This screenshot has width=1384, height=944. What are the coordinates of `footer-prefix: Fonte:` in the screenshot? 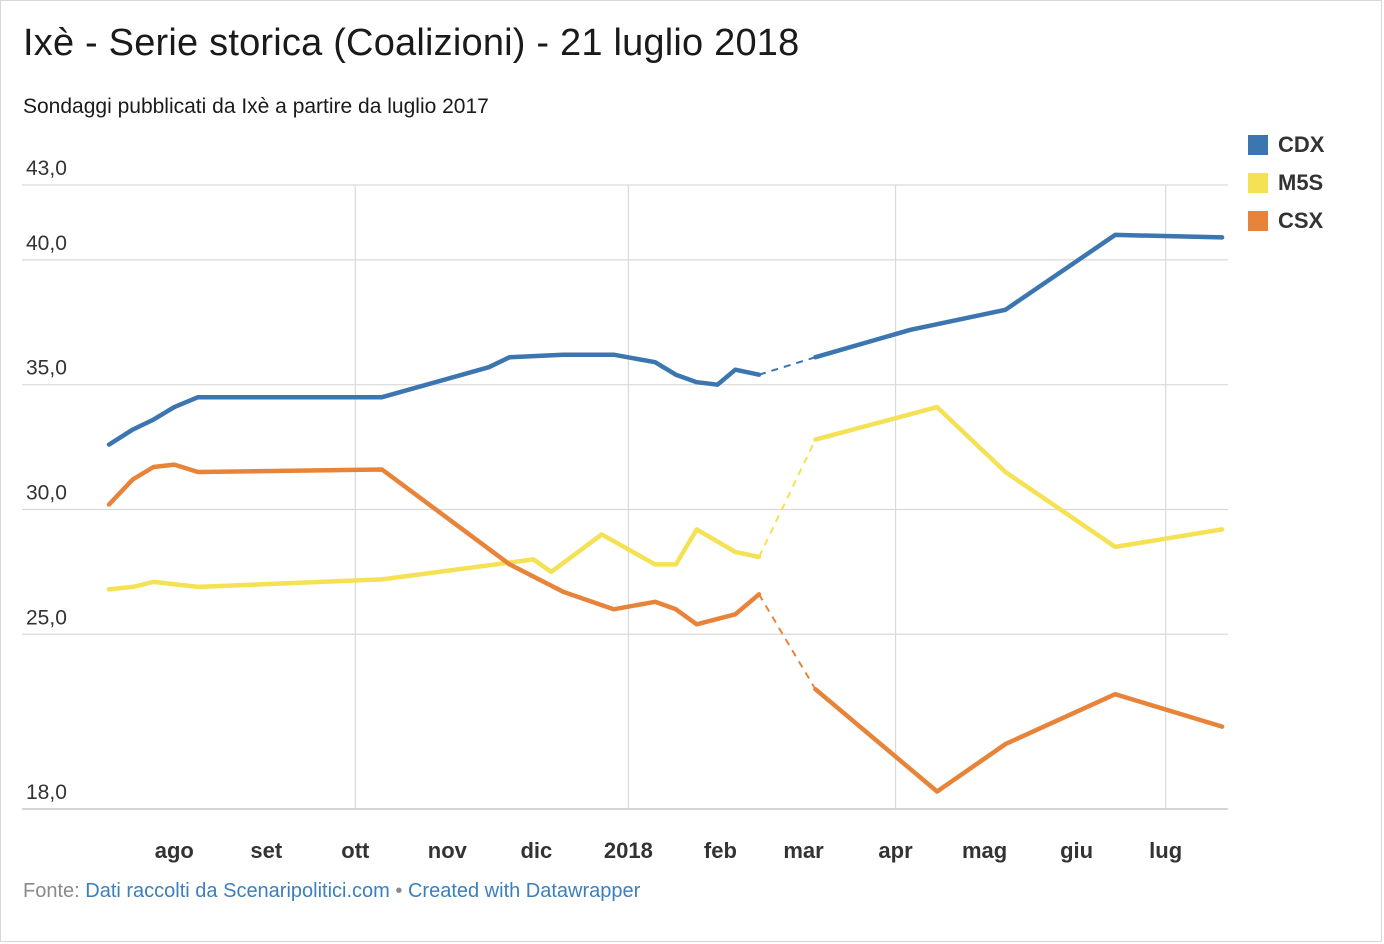 It's located at (51, 891).